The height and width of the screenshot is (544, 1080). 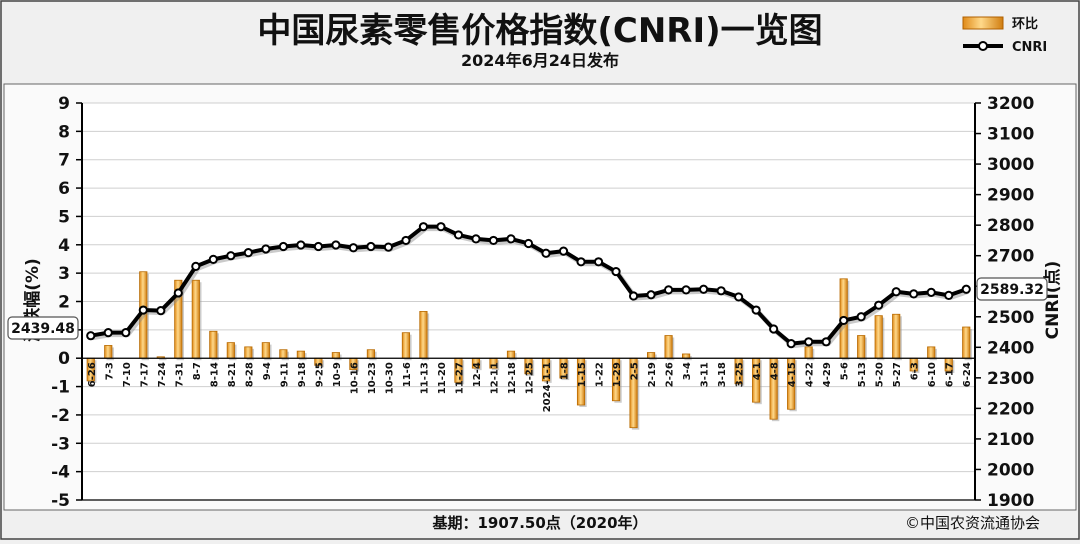 What do you see at coordinates (60, 444) in the screenshot?
I see `left-tick-label: -3` at bounding box center [60, 444].